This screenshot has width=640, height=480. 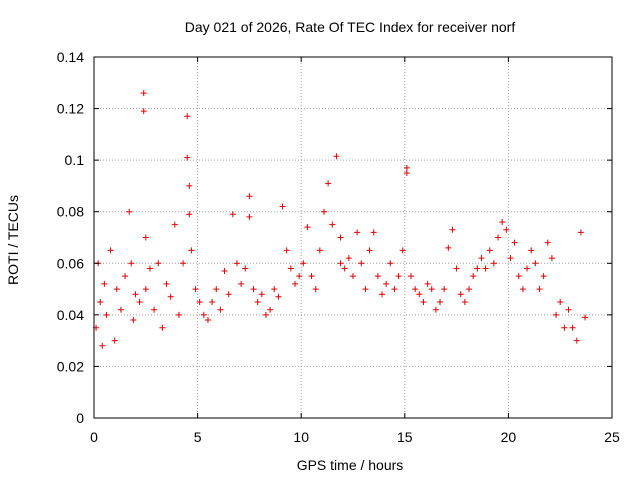 I want to click on x-tick-label: 20, so click(x=509, y=437).